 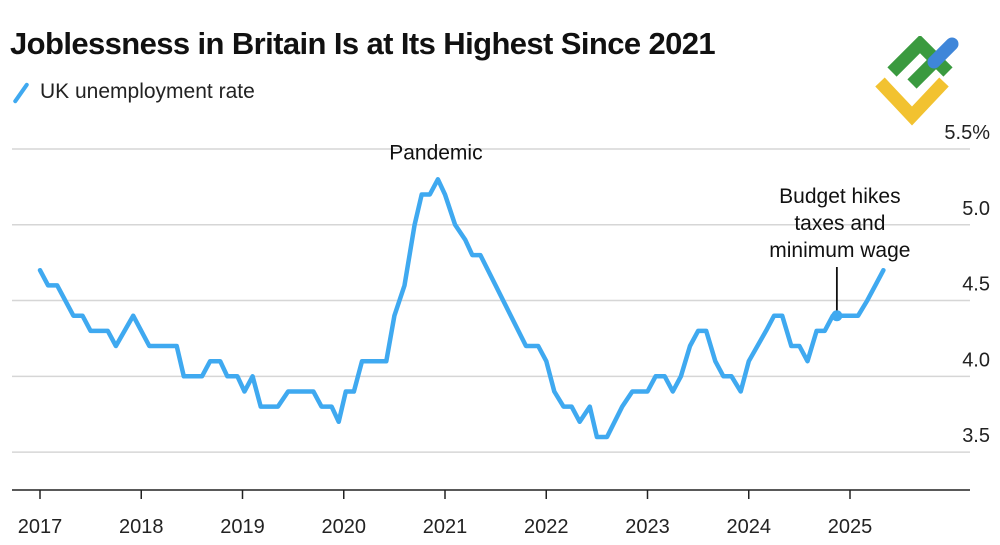 What do you see at coordinates (445, 527) in the screenshot?
I see `x-tick-label: 2021` at bounding box center [445, 527].